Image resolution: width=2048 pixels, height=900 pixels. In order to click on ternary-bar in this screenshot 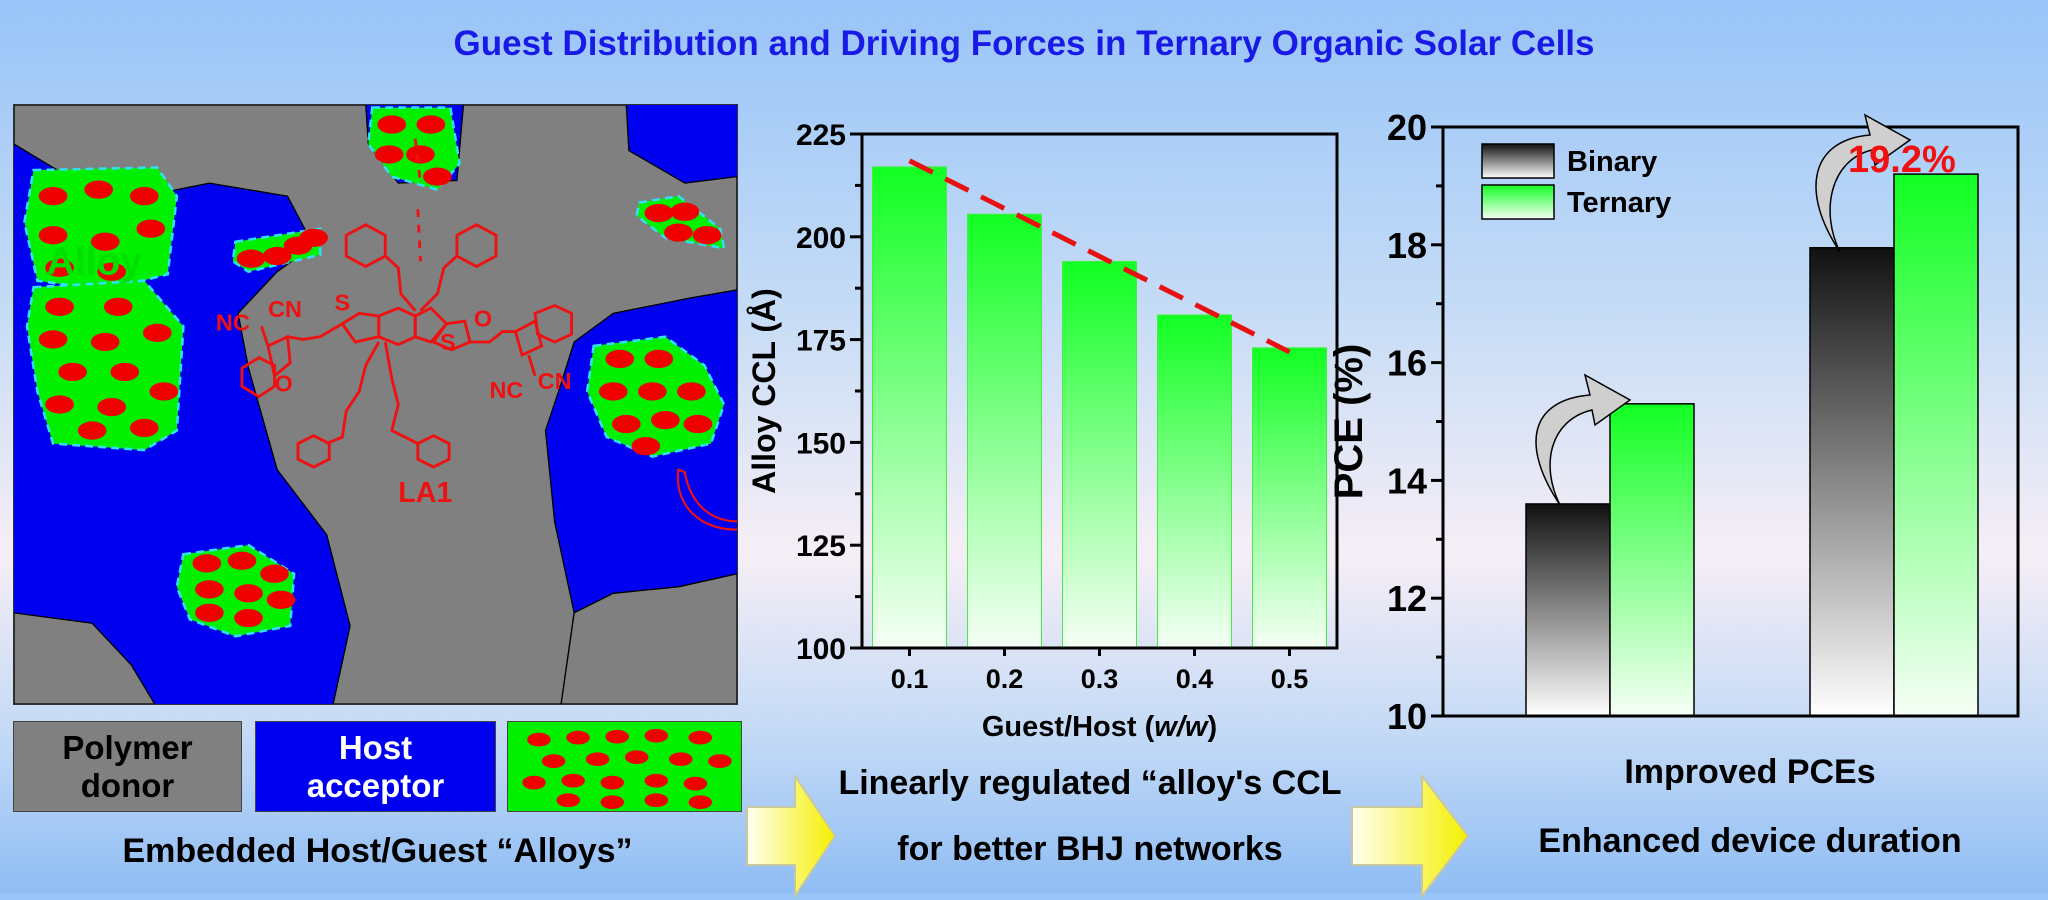, I will do `click(1936, 445)`.